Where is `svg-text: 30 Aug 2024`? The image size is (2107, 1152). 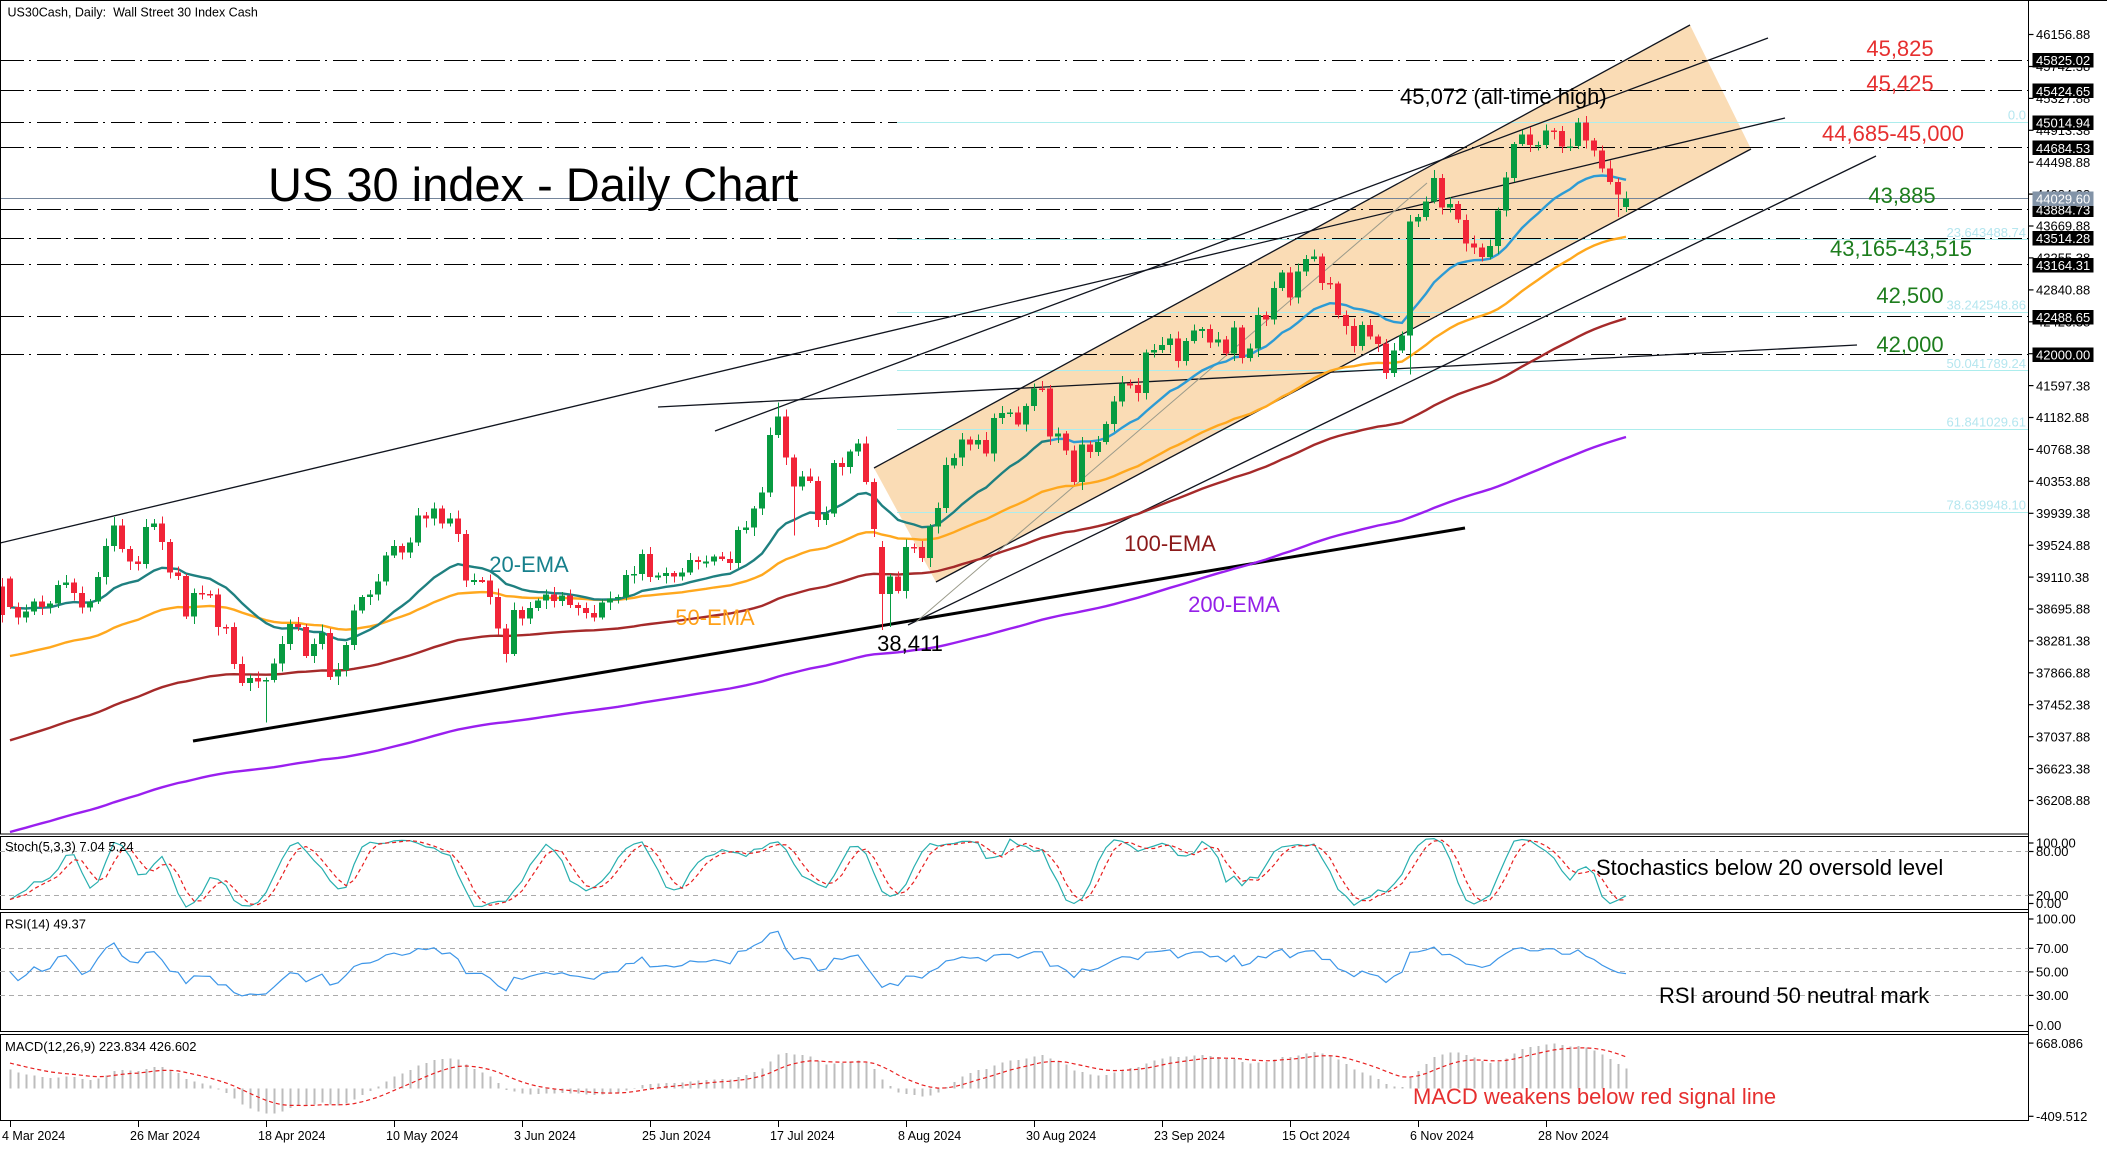
svg-text: 30 Aug 2024 is located at coordinates (1061, 1136).